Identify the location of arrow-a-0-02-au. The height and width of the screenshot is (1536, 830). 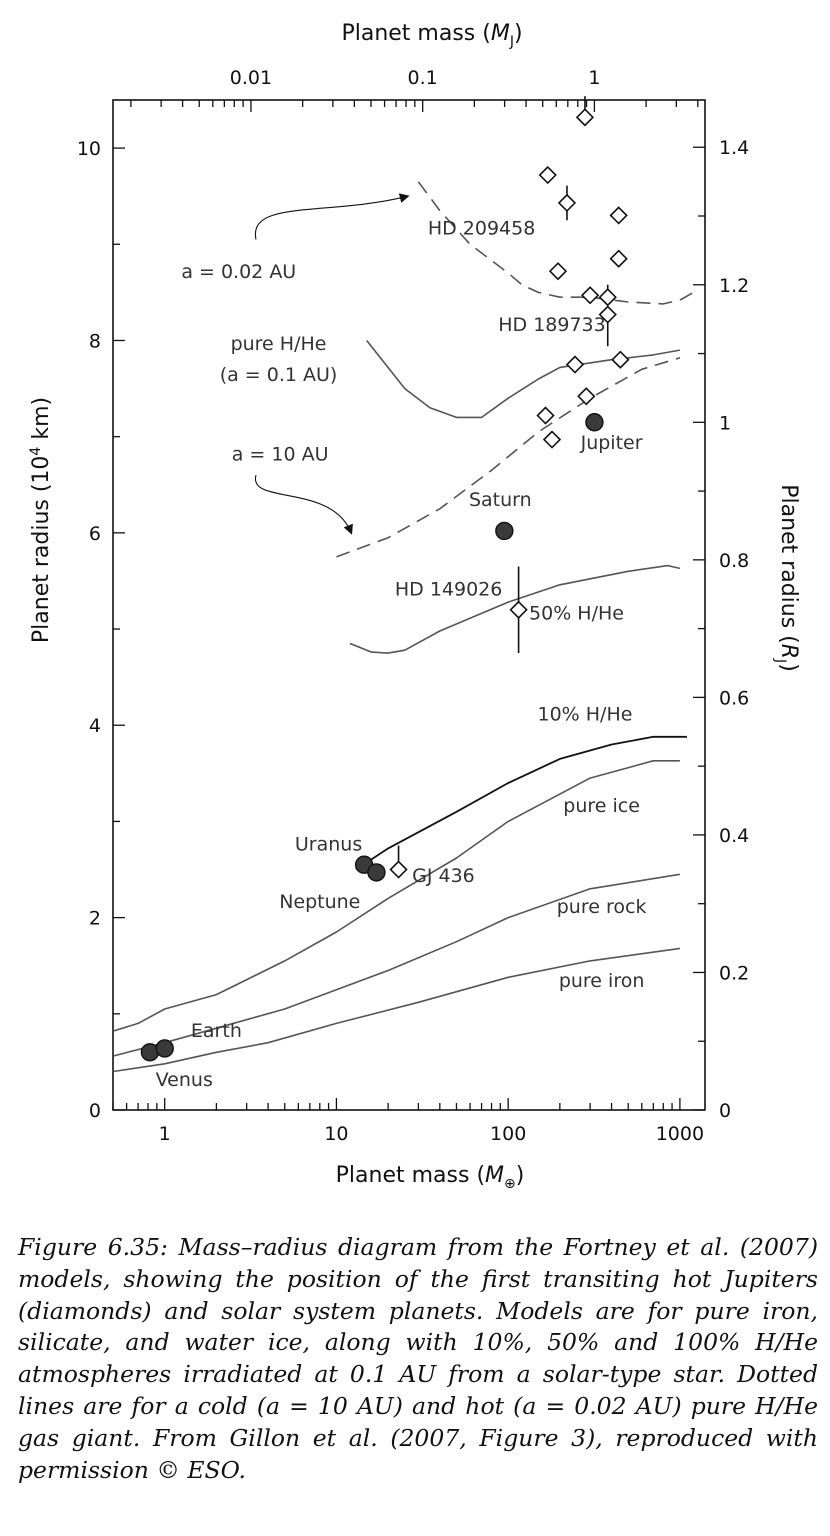
(332, 216).